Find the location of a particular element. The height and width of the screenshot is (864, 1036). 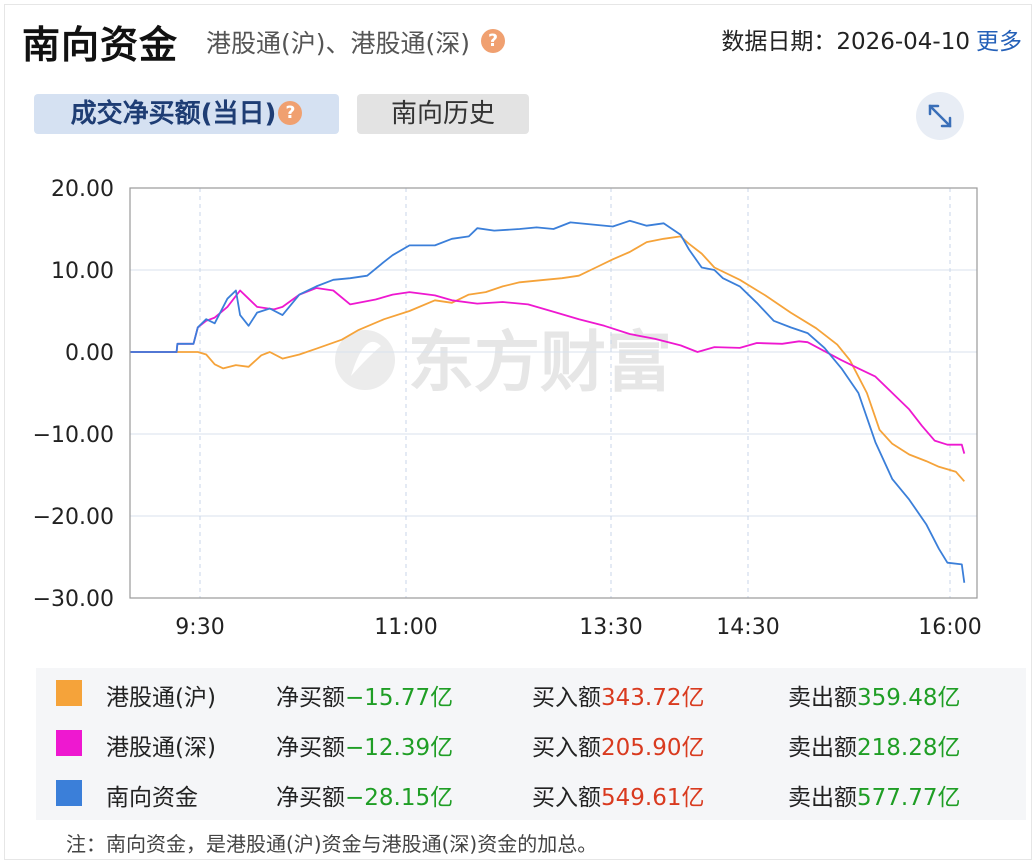

tab-net-buy-today: 成交净买额(当日)? is located at coordinates (186, 114).